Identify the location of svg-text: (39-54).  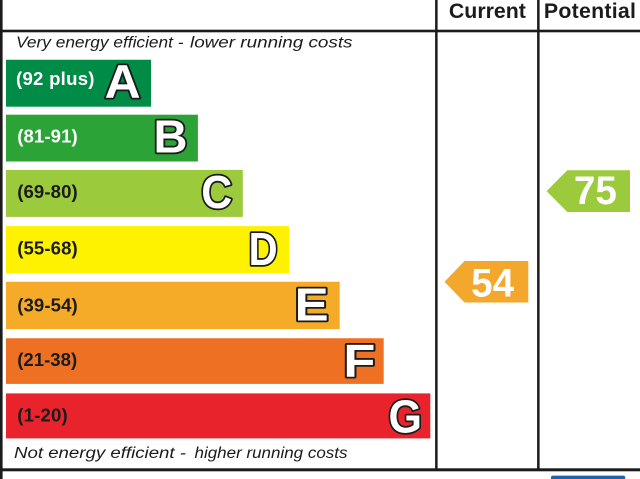
(47, 304).